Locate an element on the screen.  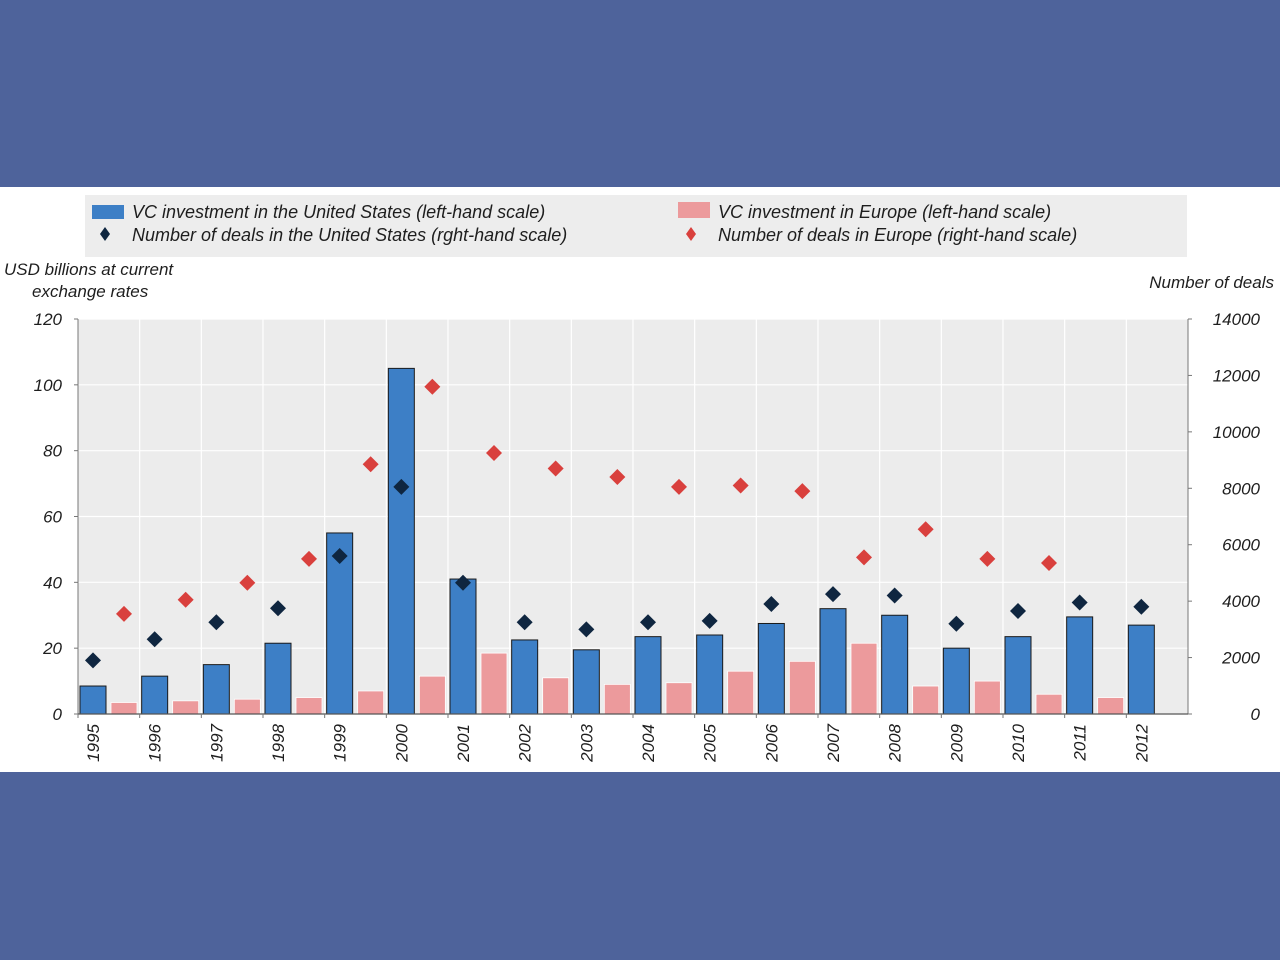
us-investment-bar-2008 is located at coordinates (895, 664).